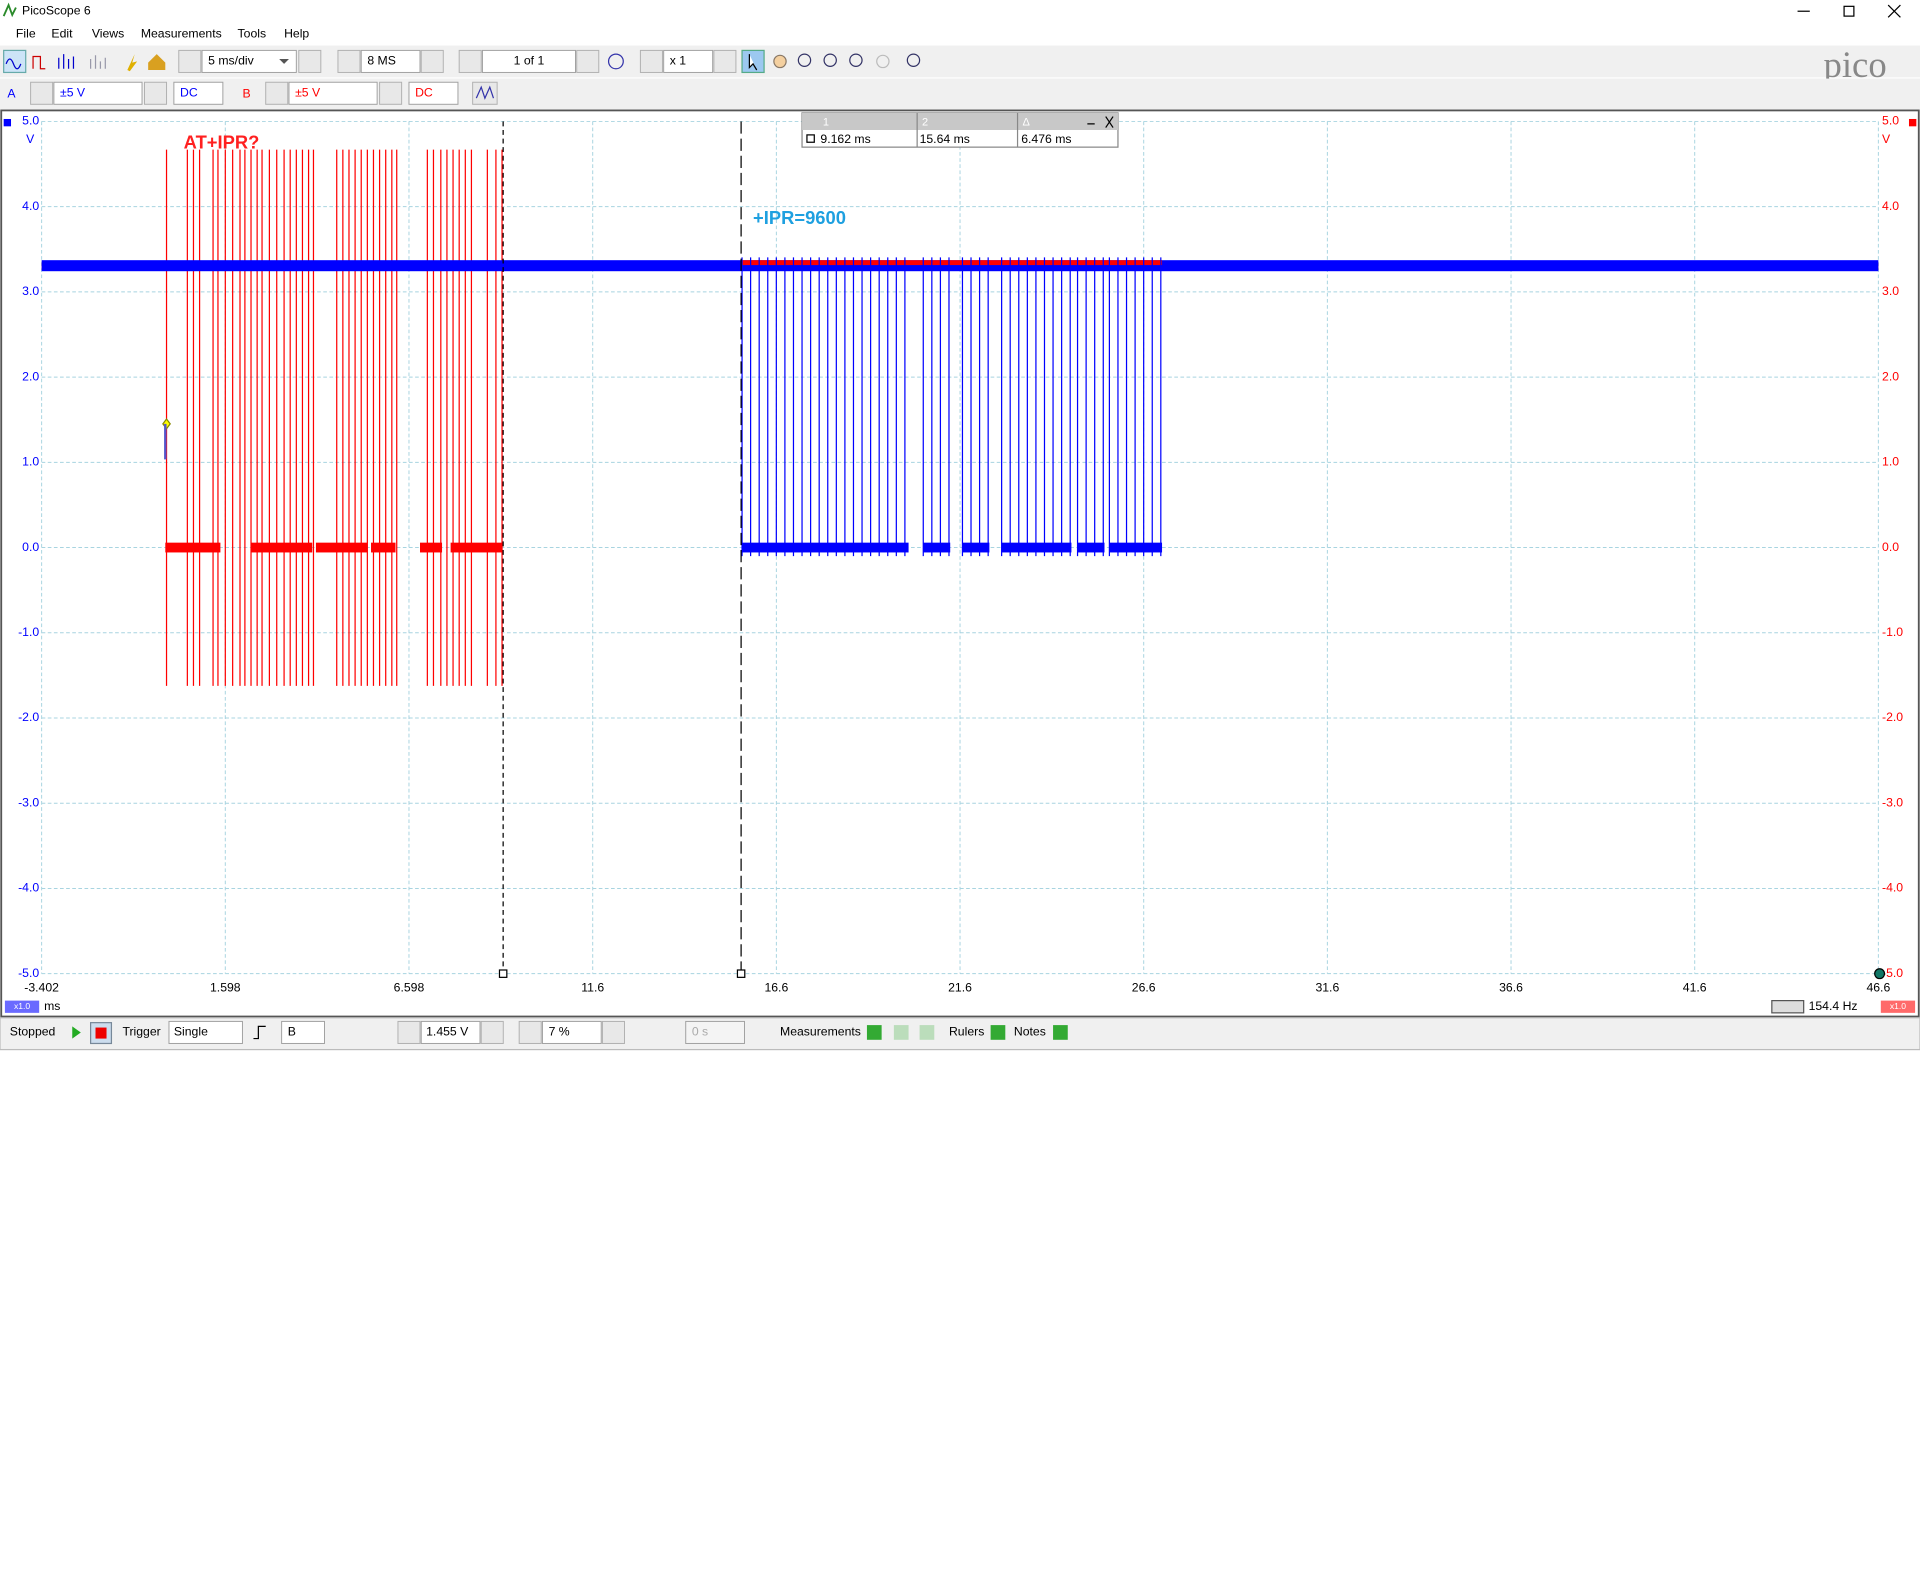 Image resolution: width=1920 pixels, height=1580 pixels. I want to click on home-button, so click(157, 62).